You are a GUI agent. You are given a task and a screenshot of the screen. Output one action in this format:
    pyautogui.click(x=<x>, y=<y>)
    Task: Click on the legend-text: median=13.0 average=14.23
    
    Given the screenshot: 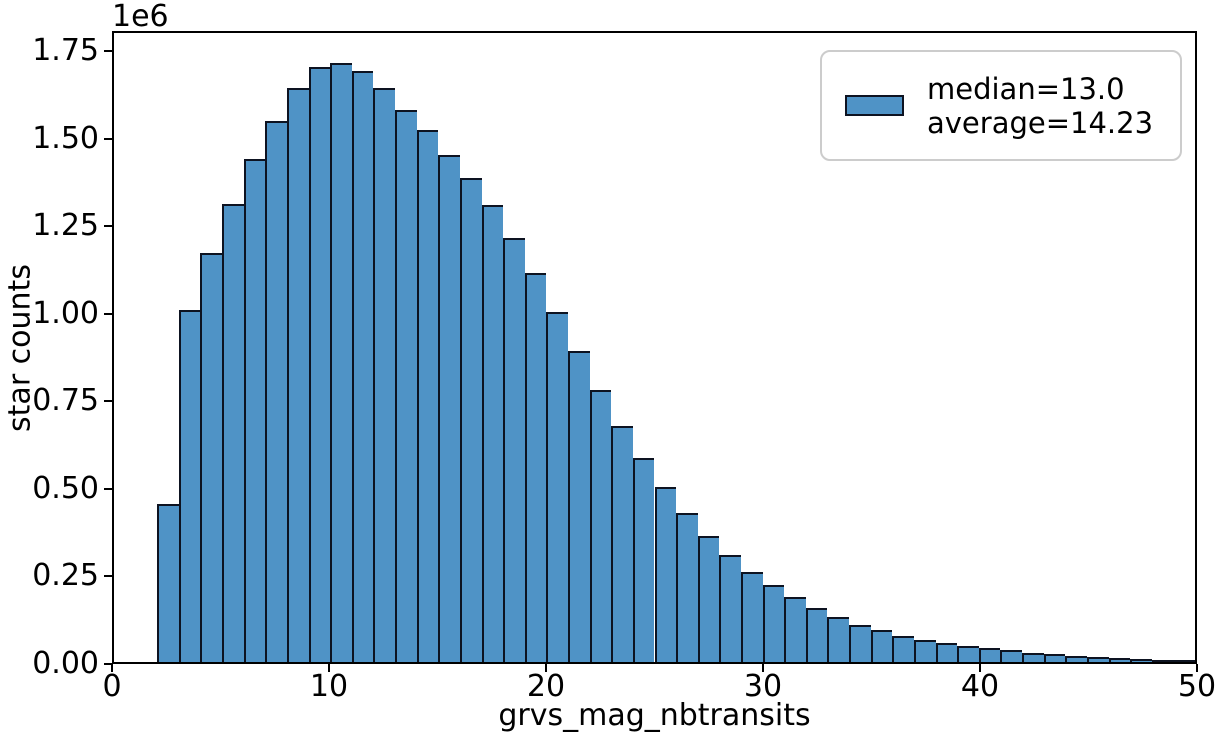 What is the action you would take?
    pyautogui.click(x=1040, y=106)
    